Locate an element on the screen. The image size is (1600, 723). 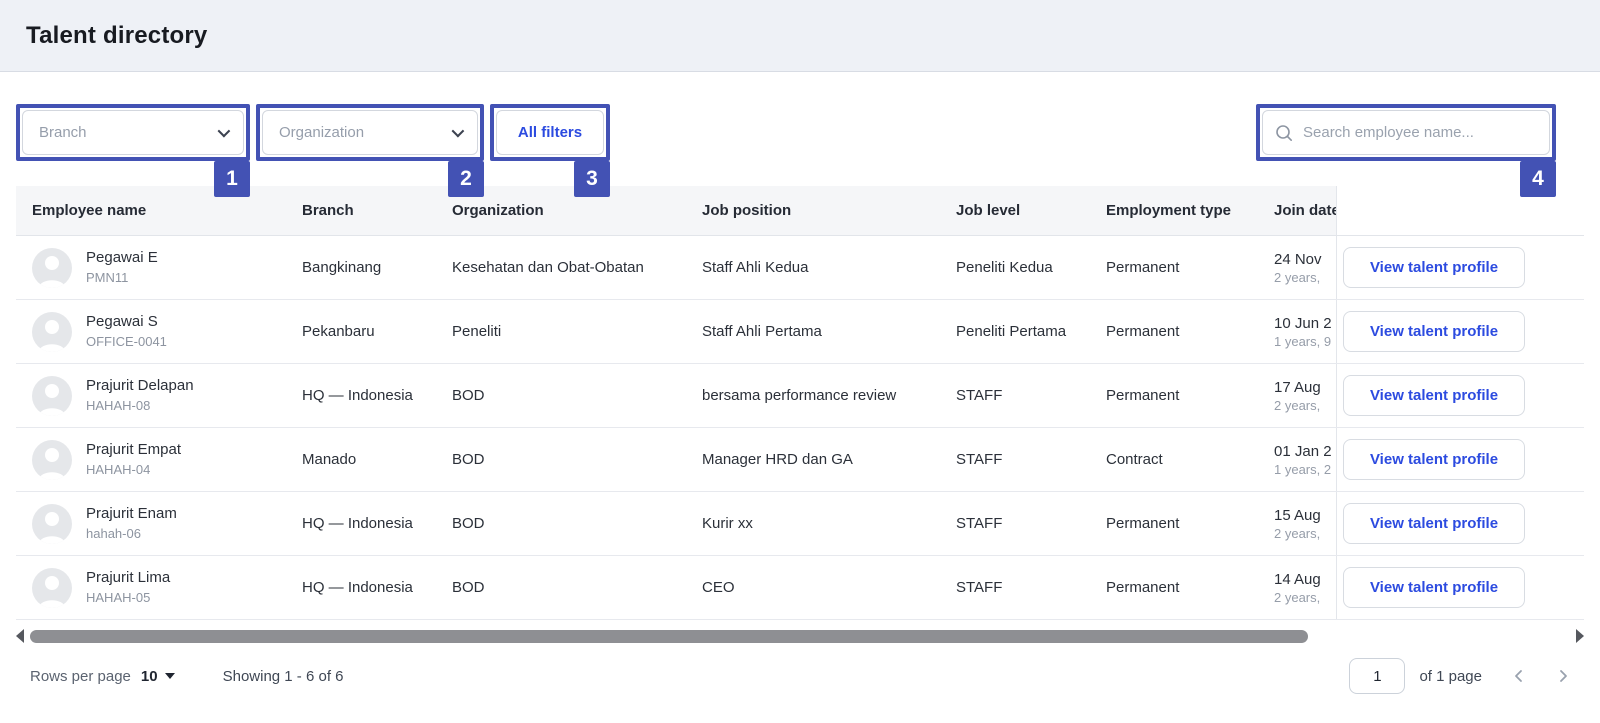
job-position-cell: Staff Ahli Kedua is located at coordinates (755, 267).